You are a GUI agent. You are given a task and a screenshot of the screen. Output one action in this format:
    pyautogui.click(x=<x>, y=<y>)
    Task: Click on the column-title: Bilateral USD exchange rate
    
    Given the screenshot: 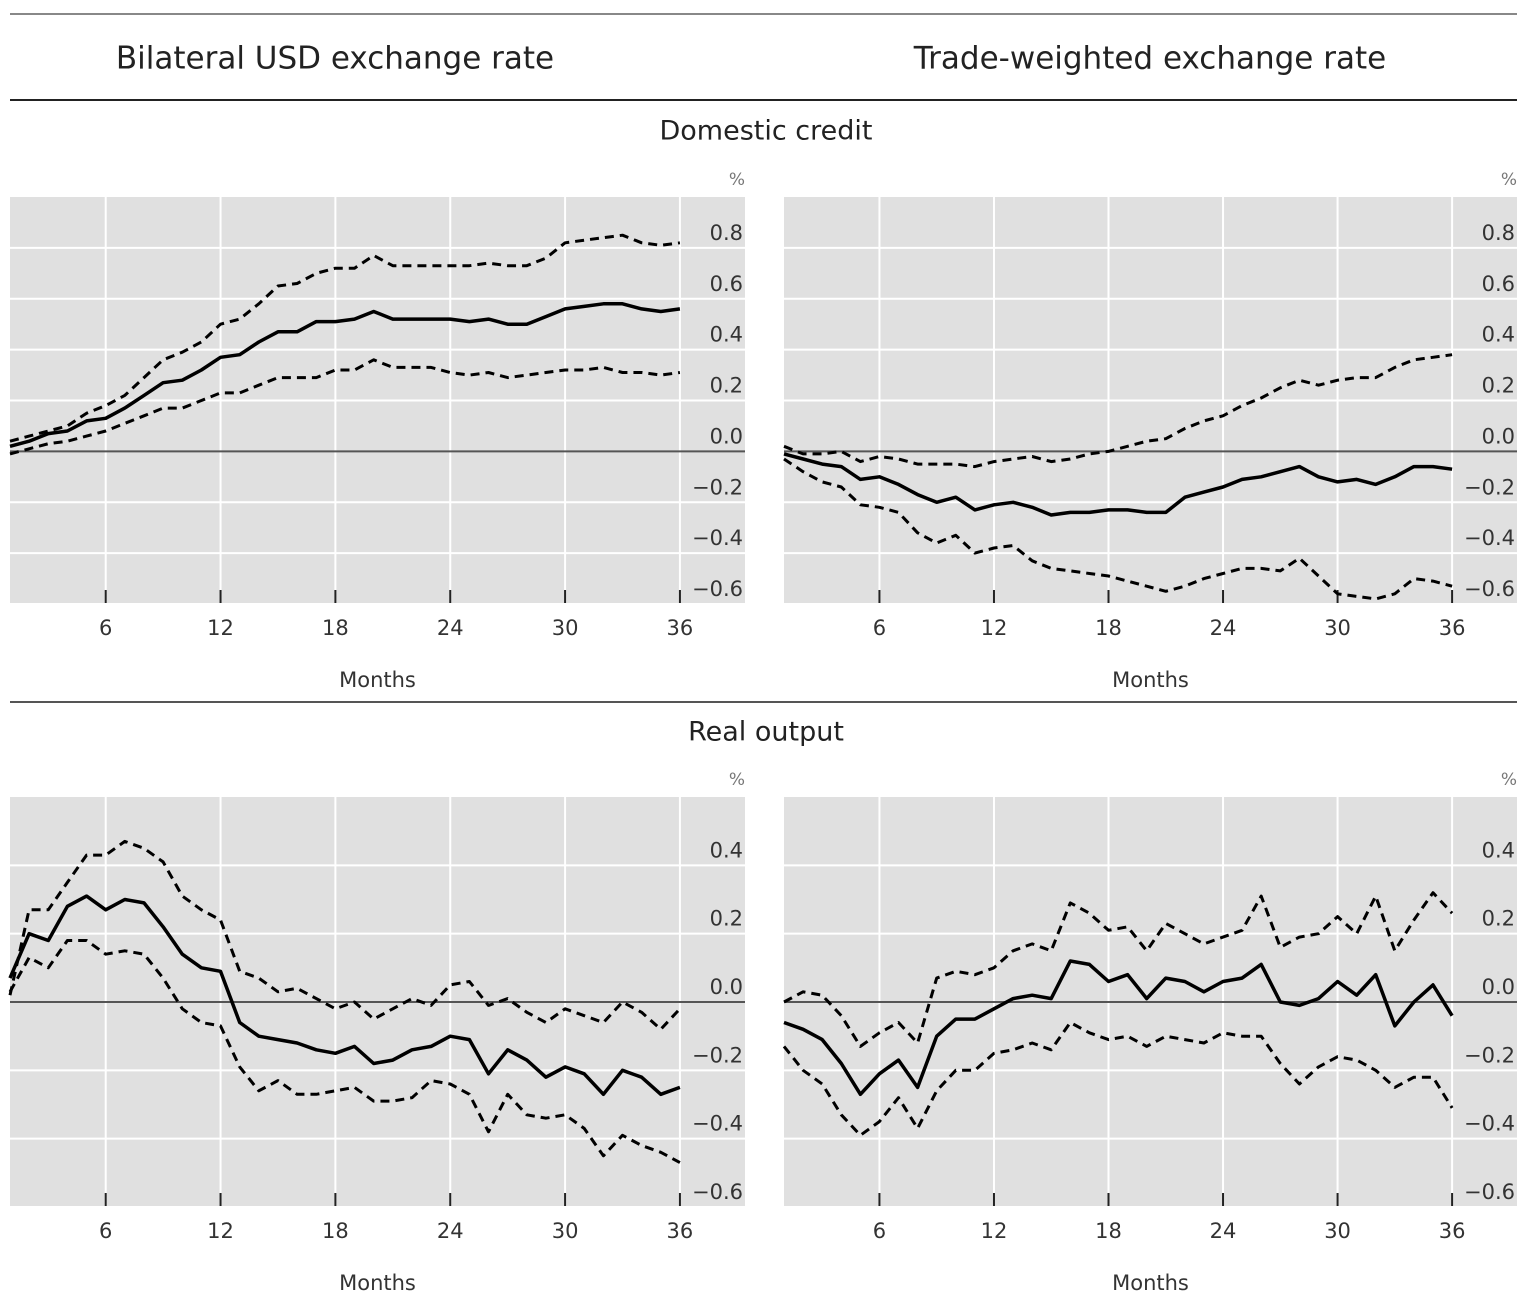 What is the action you would take?
    pyautogui.click(x=335, y=59)
    